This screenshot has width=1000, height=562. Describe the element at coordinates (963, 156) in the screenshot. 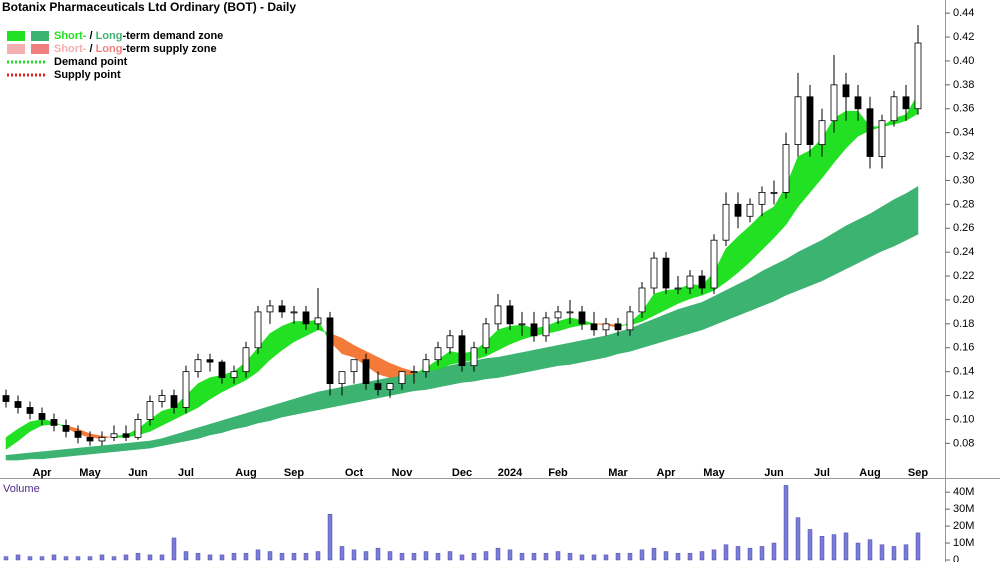

I see `y-tick-label: 0.32` at that location.